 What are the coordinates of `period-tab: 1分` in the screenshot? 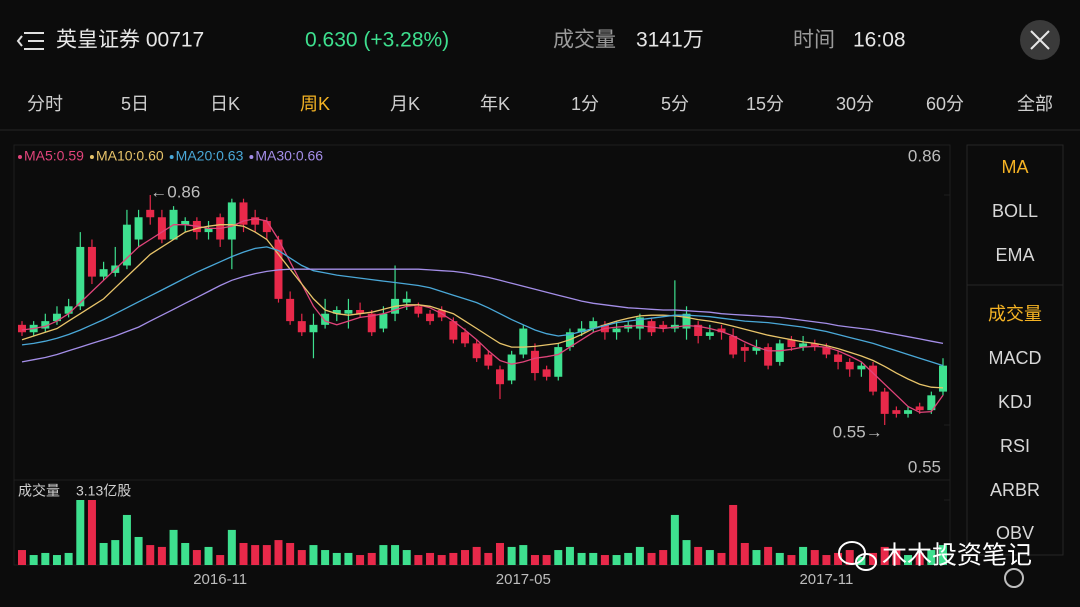 It's located at (585, 104).